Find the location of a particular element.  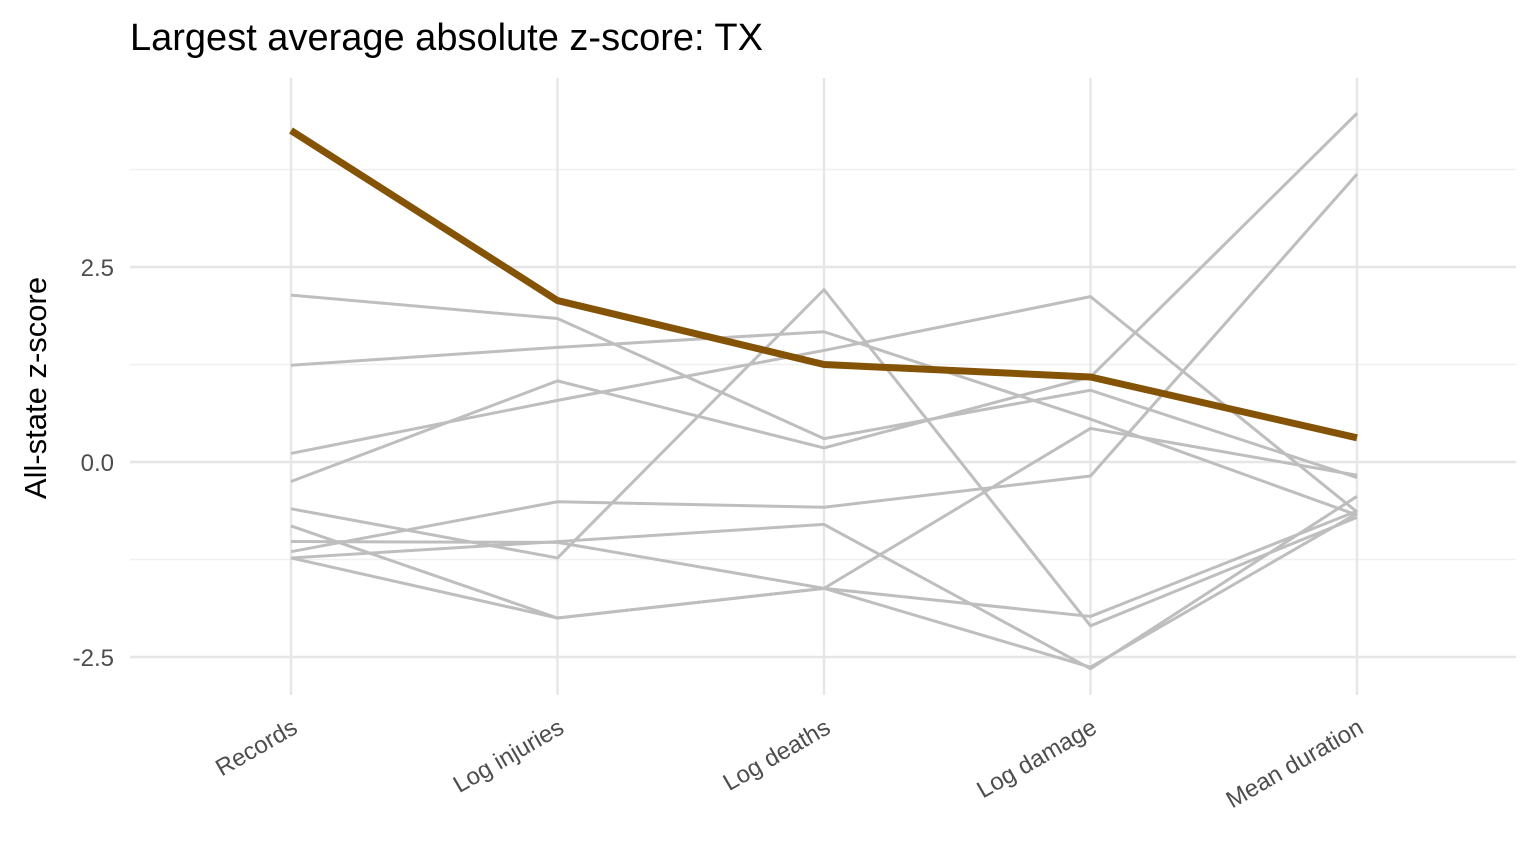

y-tick-label: 2.5 is located at coordinates (97, 268).